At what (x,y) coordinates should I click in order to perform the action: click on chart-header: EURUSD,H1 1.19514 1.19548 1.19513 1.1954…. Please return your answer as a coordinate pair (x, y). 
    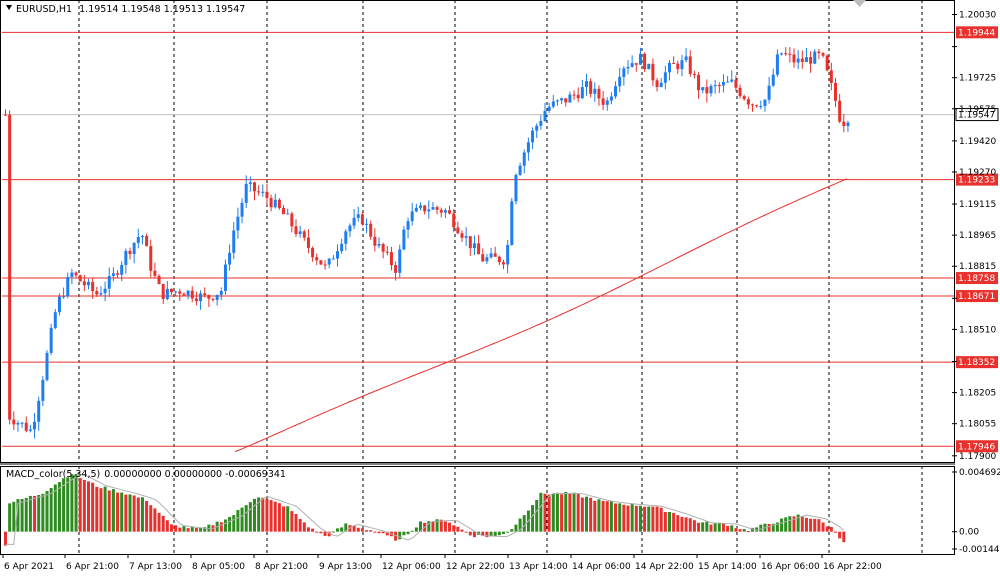
    Looking at the image, I should click on (436, 7).